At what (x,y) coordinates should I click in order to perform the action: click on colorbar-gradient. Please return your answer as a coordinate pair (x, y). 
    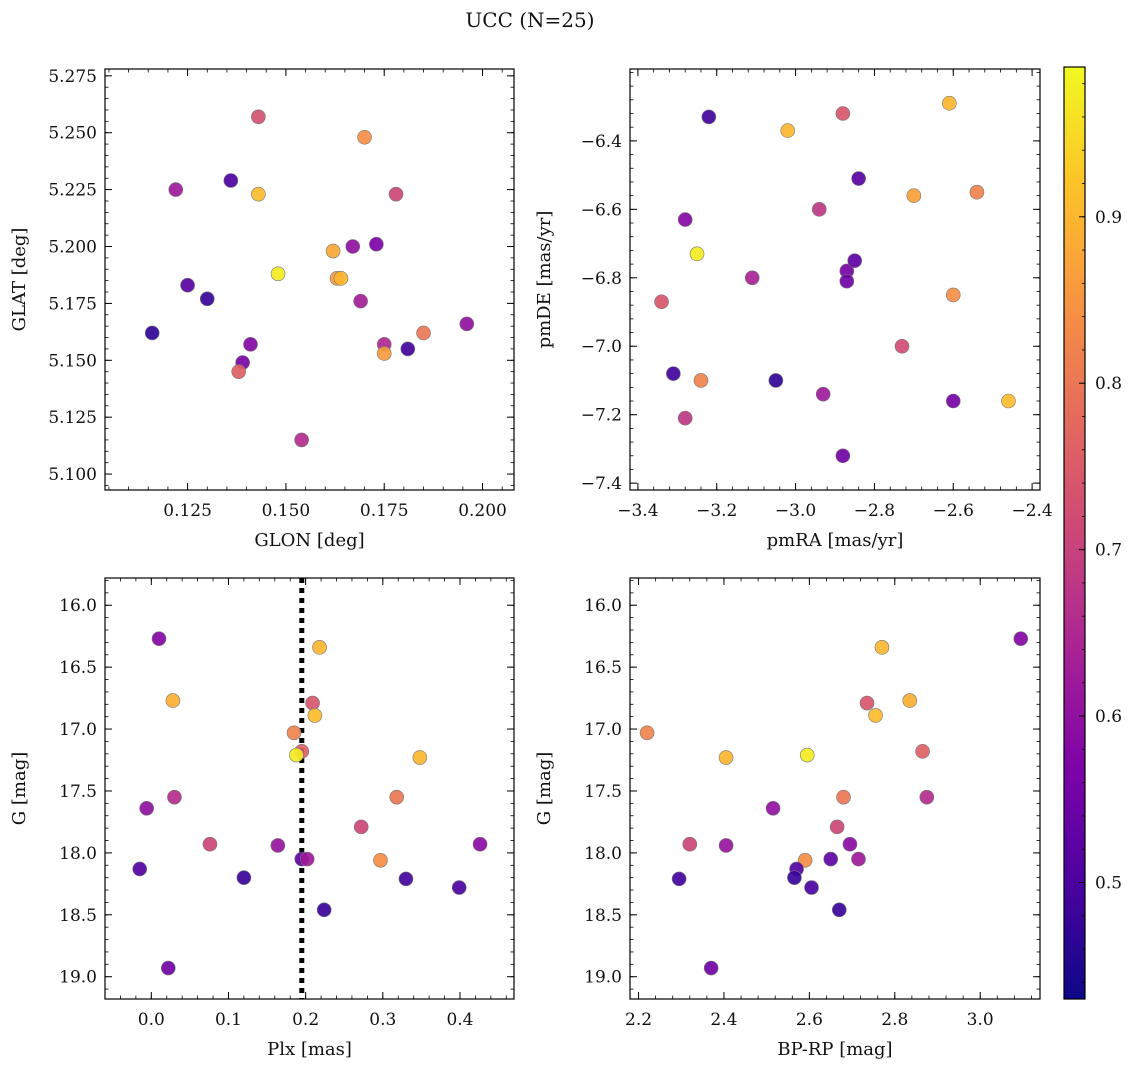
    Looking at the image, I should click on (1074, 533).